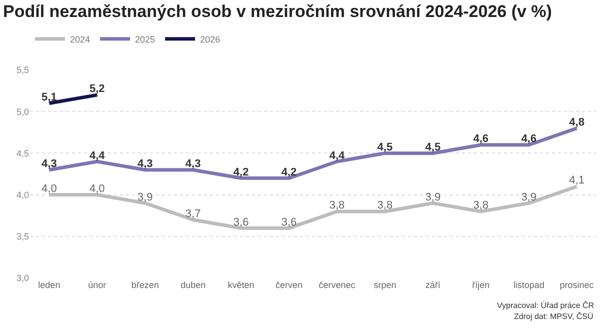 The image size is (608, 330). What do you see at coordinates (22, 153) in the screenshot?
I see `y-tick-label: 4,5` at bounding box center [22, 153].